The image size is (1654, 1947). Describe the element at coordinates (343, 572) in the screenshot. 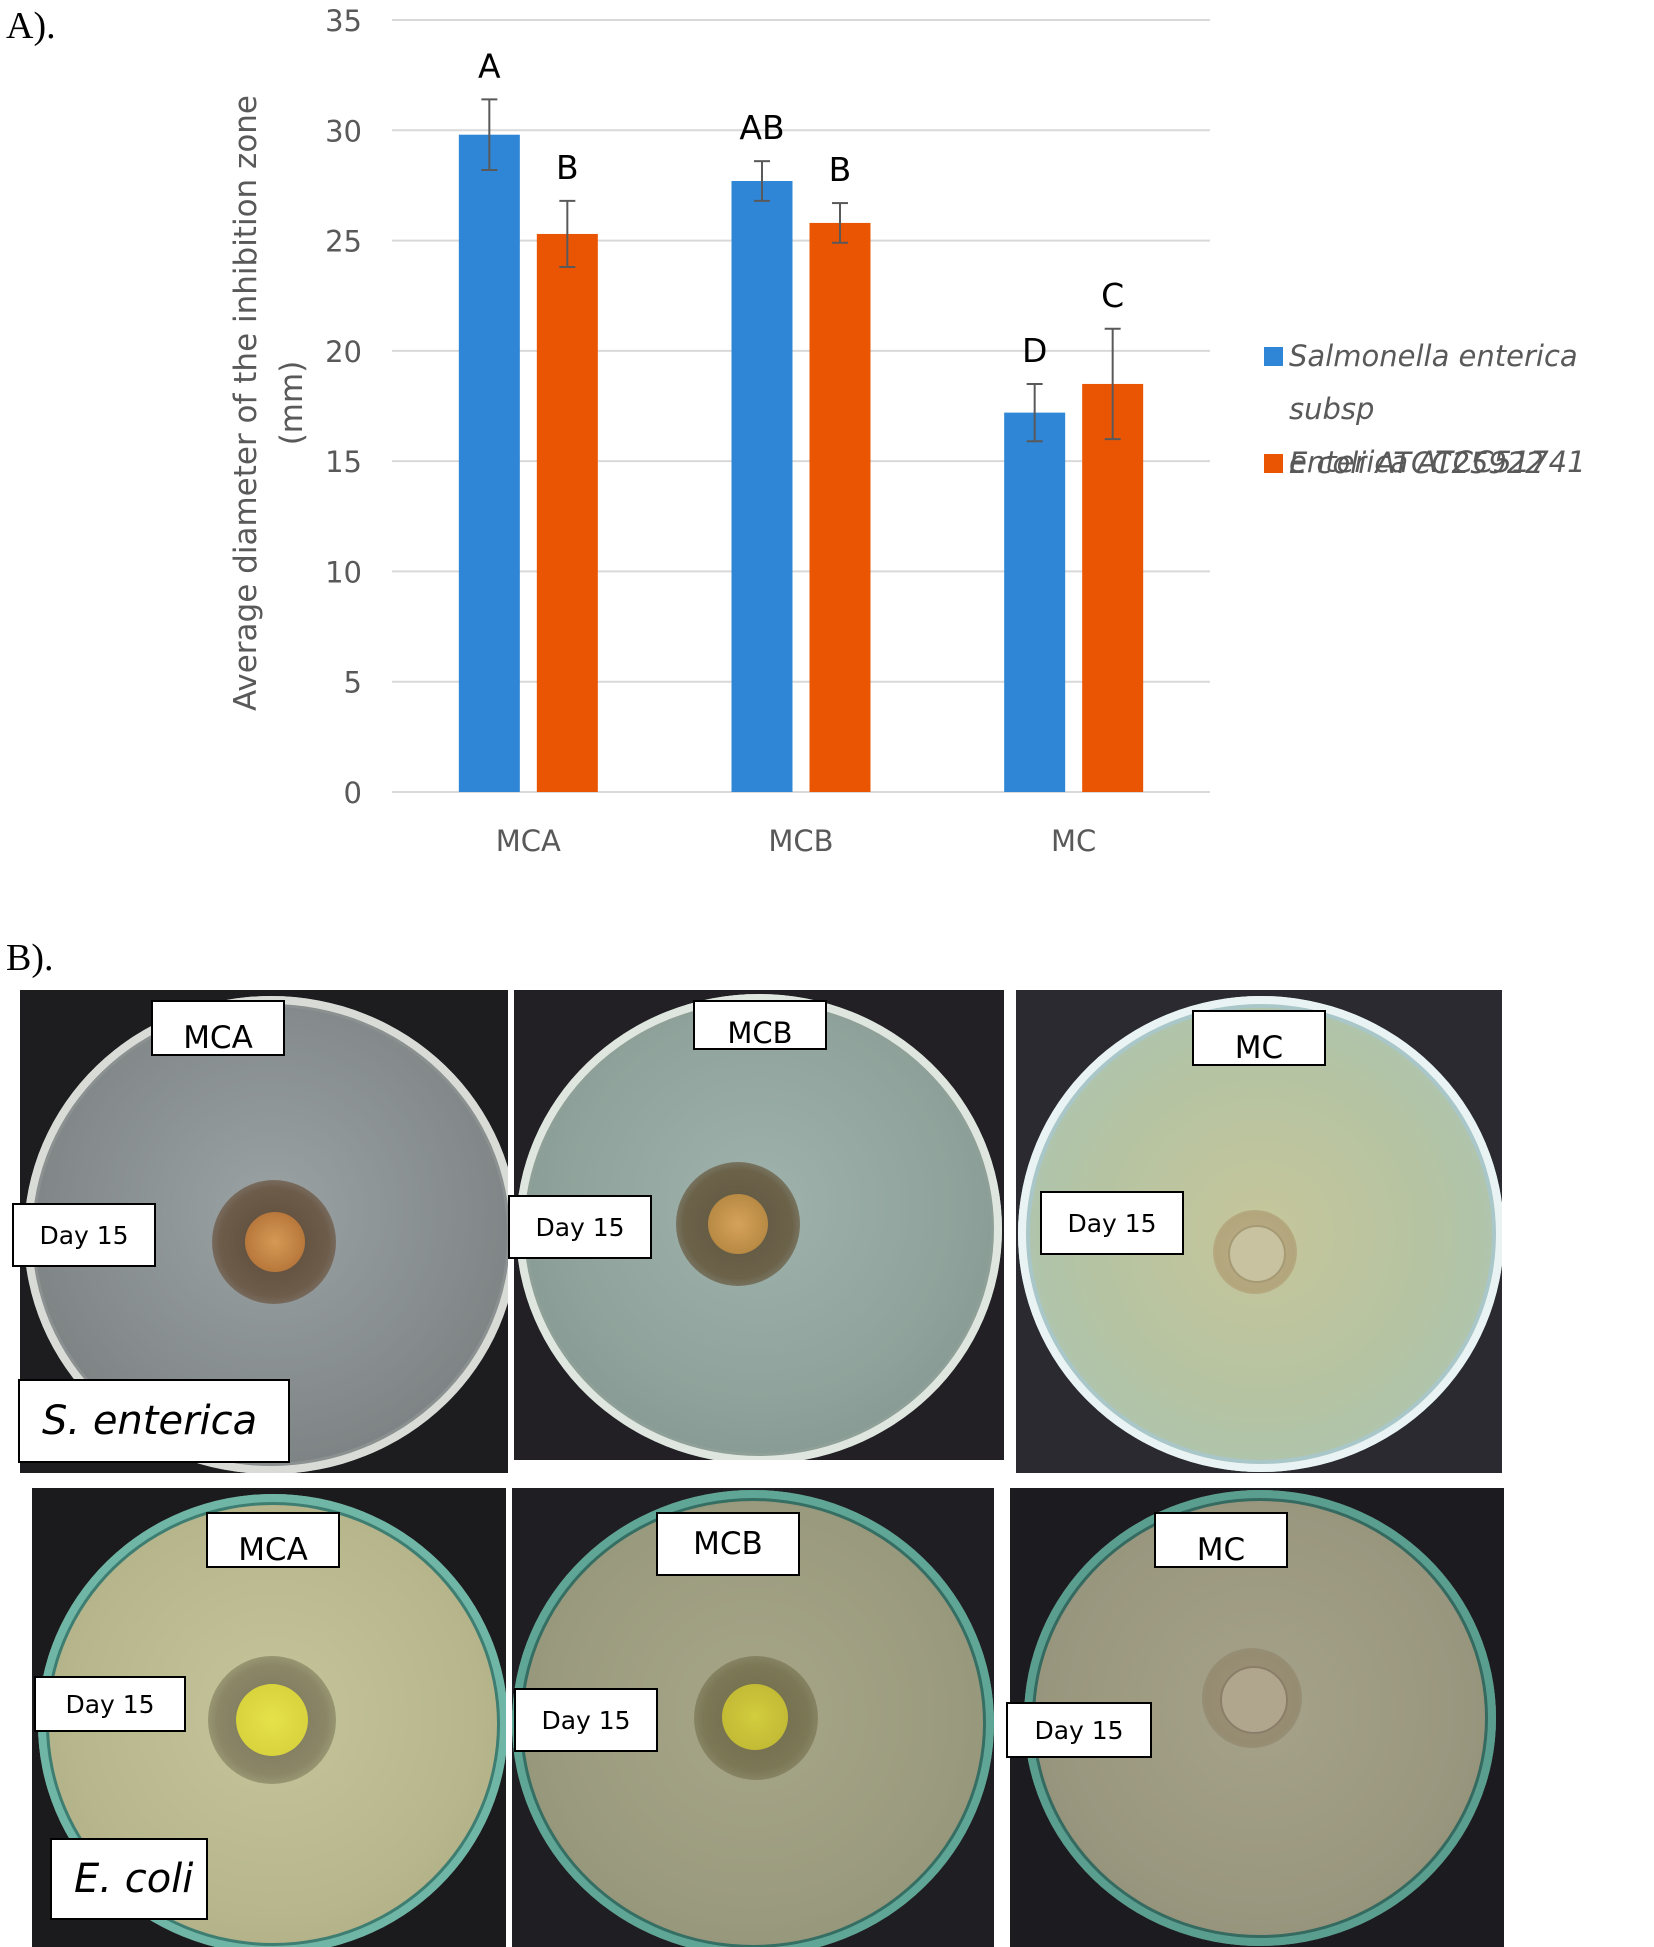

I see `y-tick-label-10: 10` at that location.